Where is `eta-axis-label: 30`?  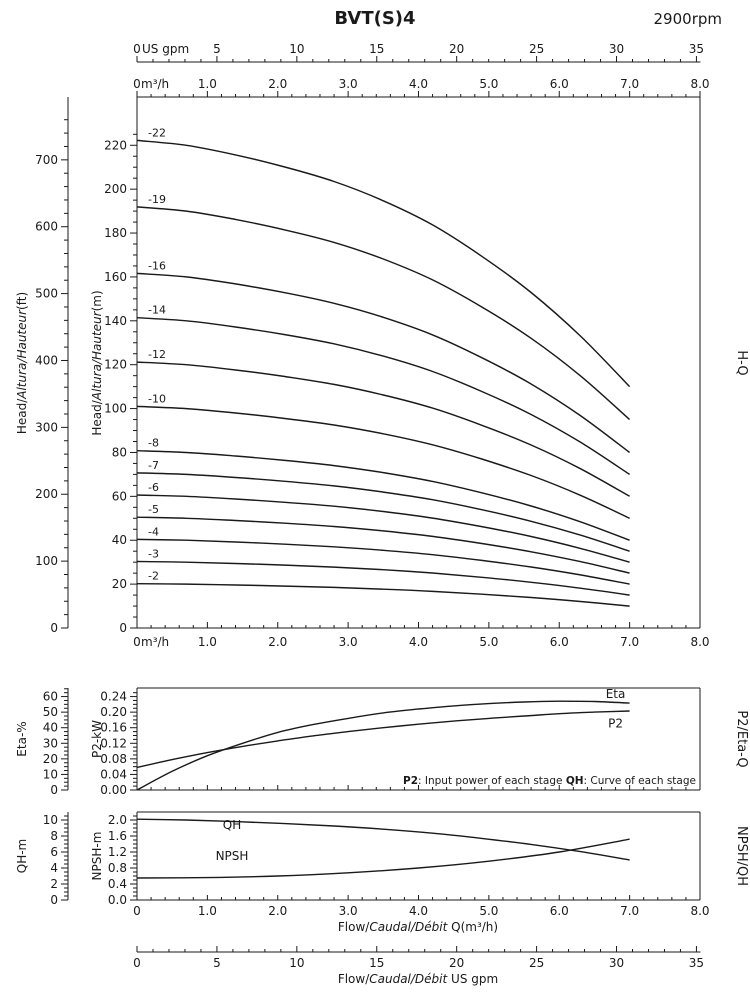
eta-axis-label: 30 is located at coordinates (50, 743).